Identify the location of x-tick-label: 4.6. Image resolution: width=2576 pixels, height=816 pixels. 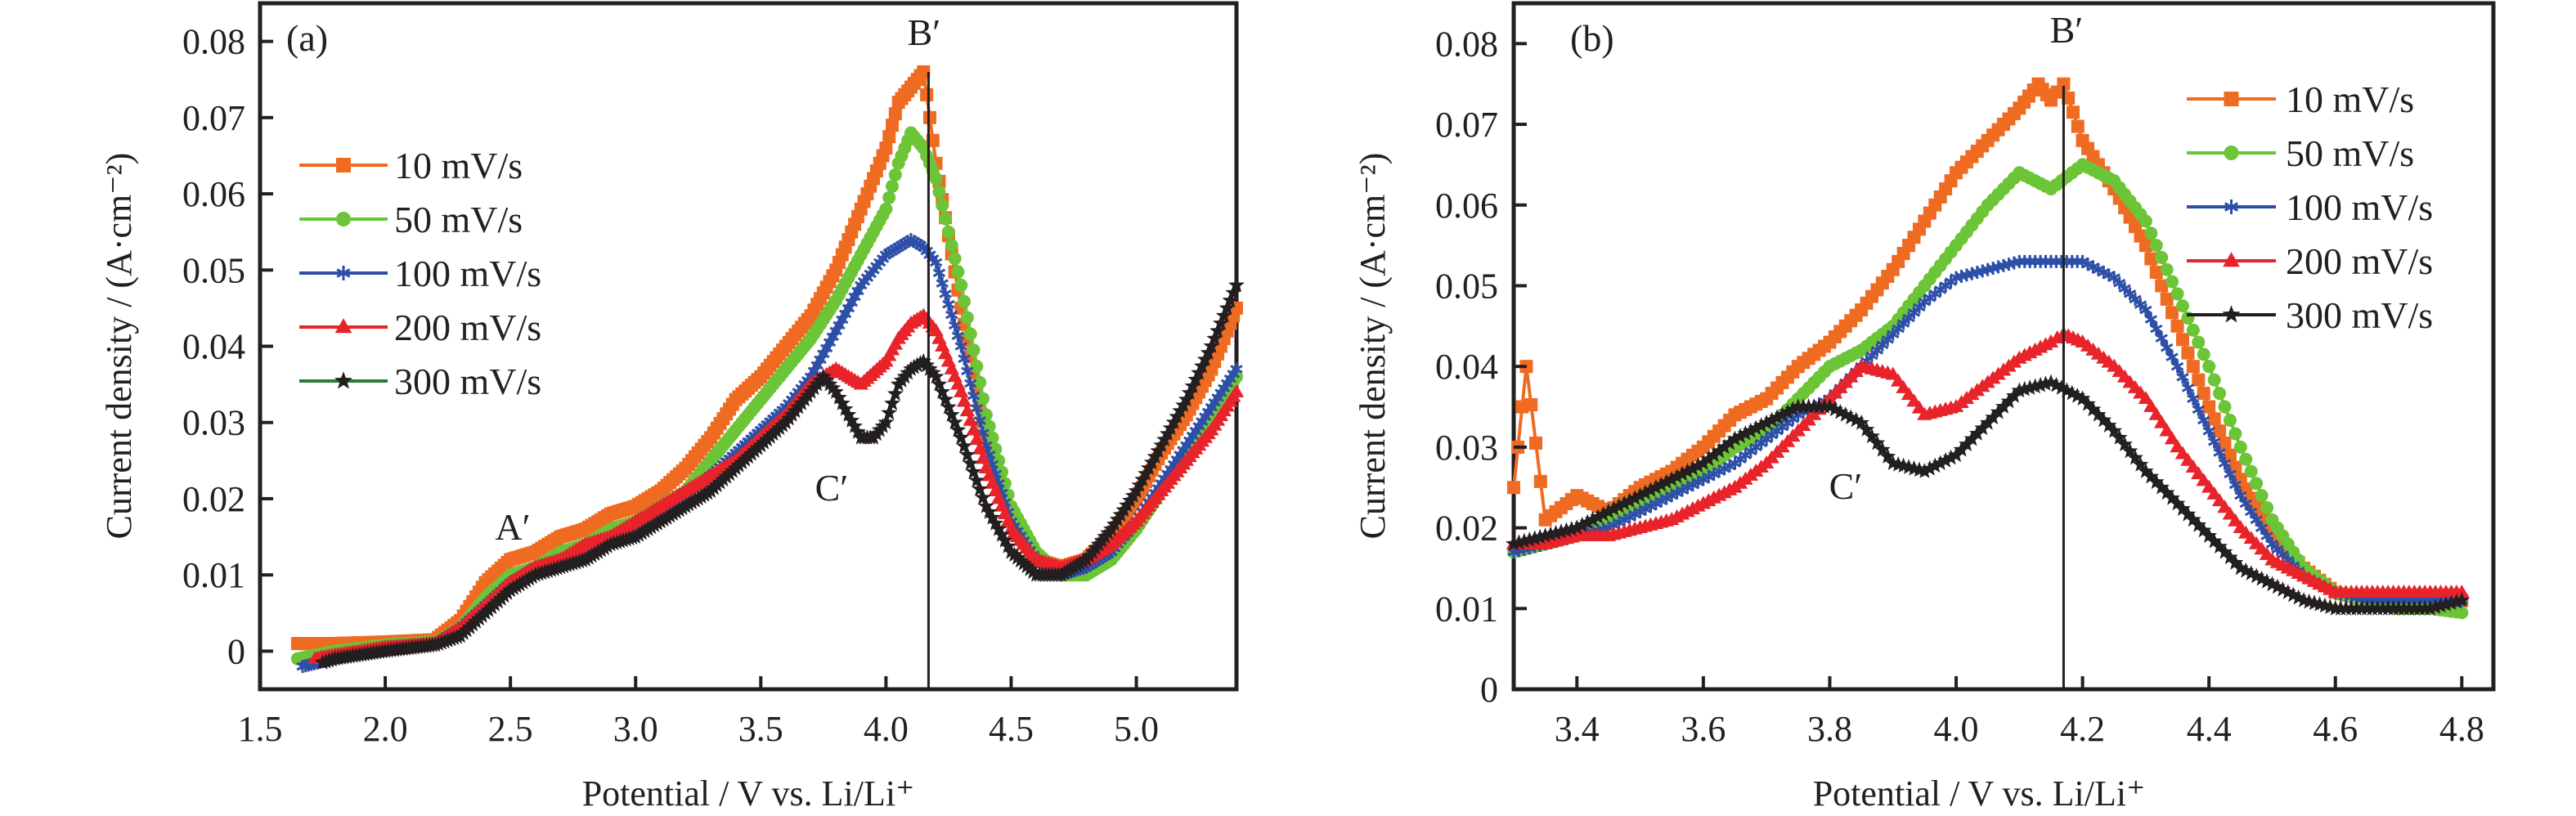
(2335, 729).